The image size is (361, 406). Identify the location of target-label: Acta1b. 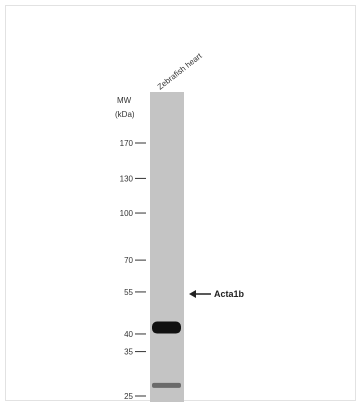
(229, 294).